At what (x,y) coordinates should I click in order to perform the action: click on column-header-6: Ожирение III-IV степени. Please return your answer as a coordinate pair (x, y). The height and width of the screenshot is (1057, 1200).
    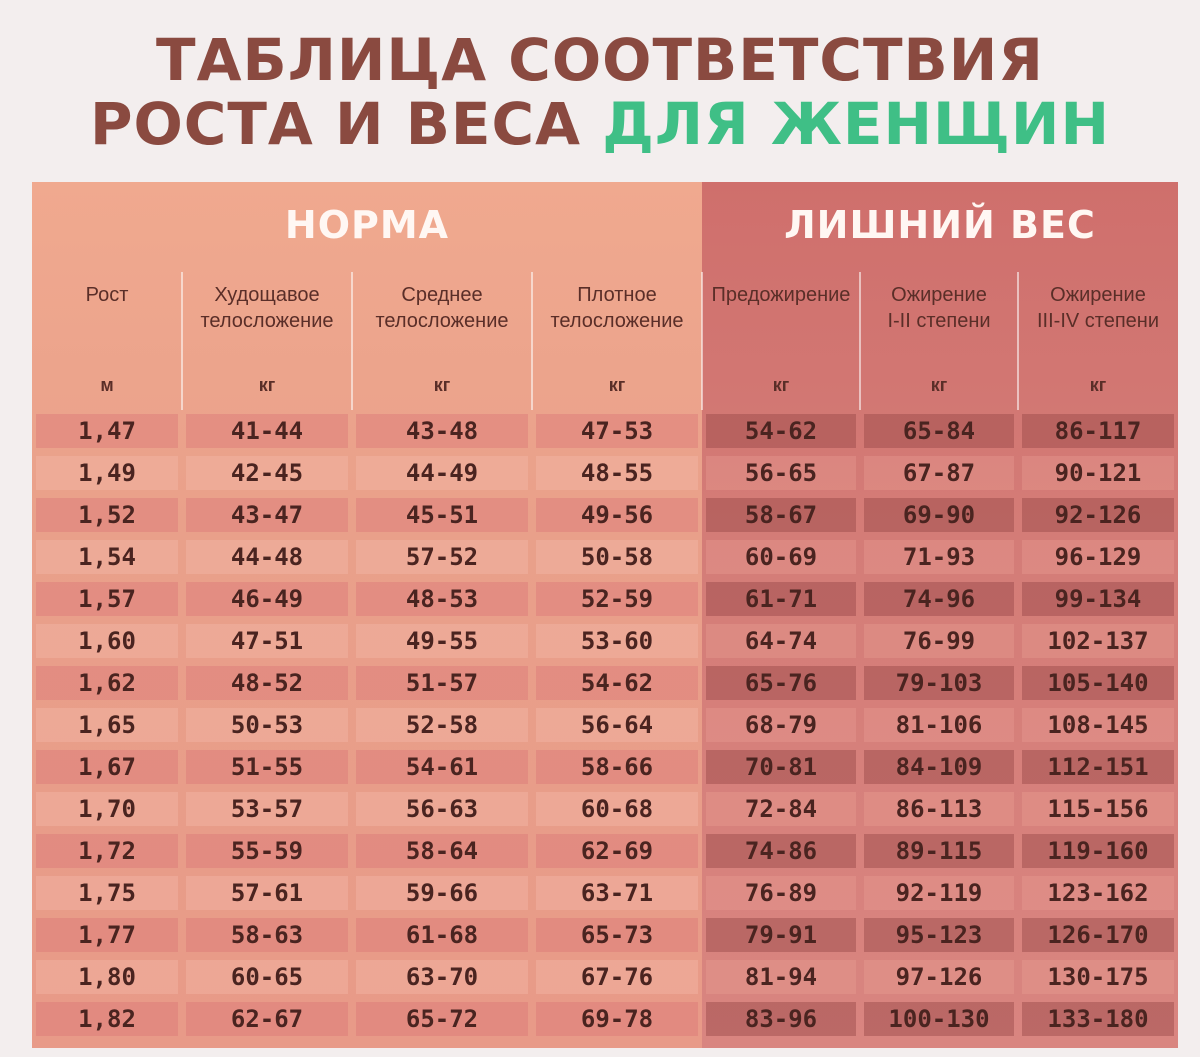
    Looking at the image, I should click on (1098, 308).